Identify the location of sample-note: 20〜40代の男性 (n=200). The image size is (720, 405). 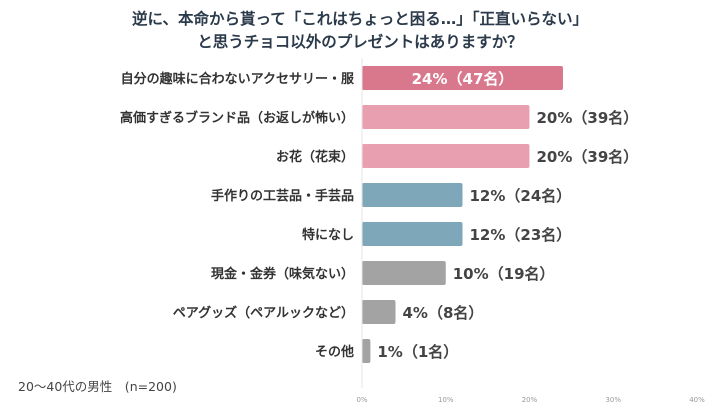
(97, 386).